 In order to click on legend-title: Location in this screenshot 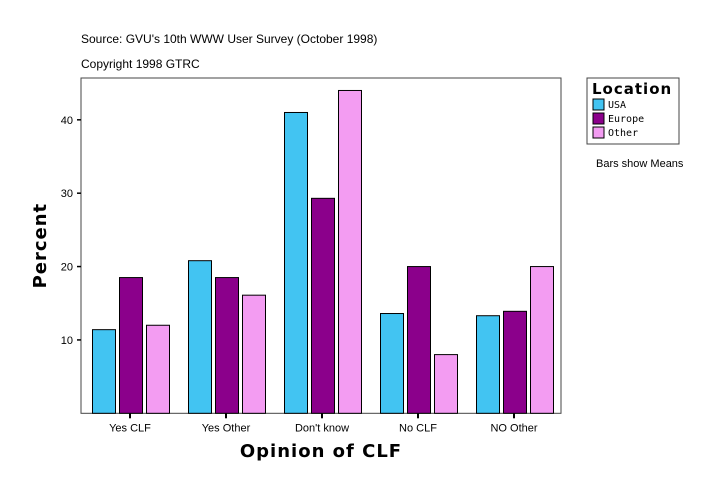, I will do `click(632, 89)`.